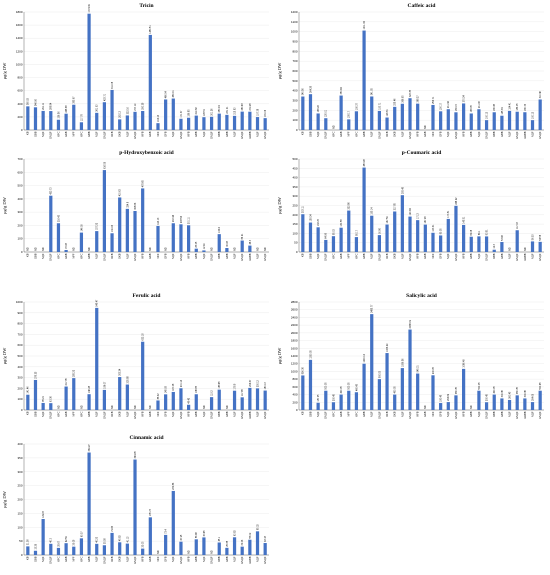 The image size is (550, 575). Describe the element at coordinates (294, 101) in the screenshot. I see `y-tick-label: 300` at that location.